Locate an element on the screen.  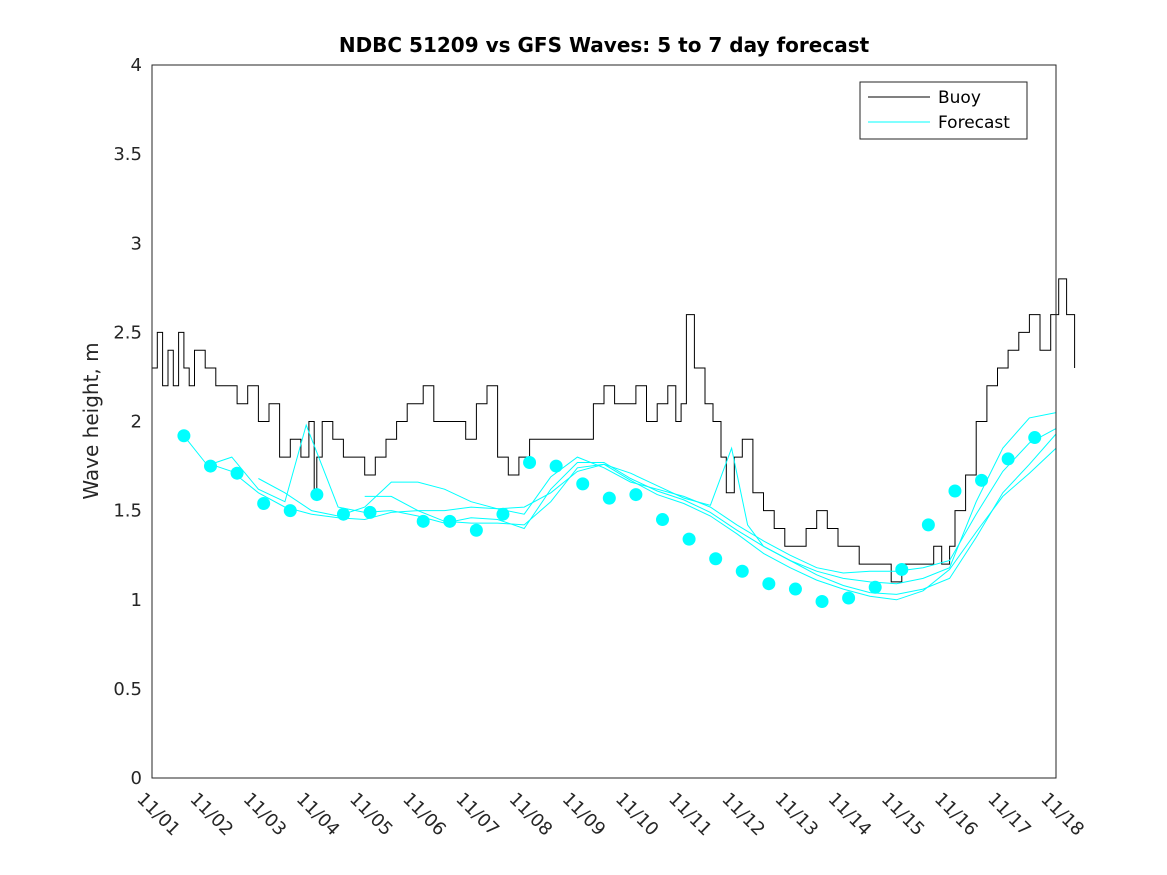
y-tick-label: 2 is located at coordinates (136, 422).